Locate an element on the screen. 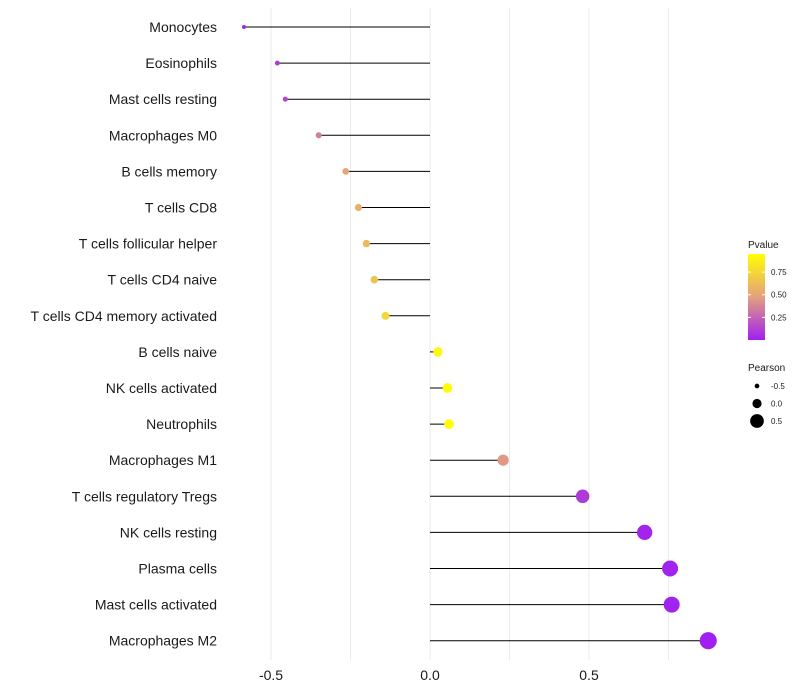  pvalue-colorbar-ticks: 0.75 0.50 0.25 is located at coordinates (767, 295).